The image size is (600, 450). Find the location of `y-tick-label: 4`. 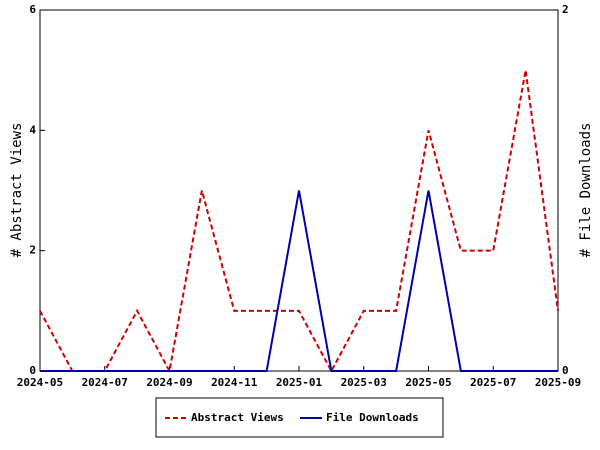

y-tick-label: 4 is located at coordinates (32, 129).